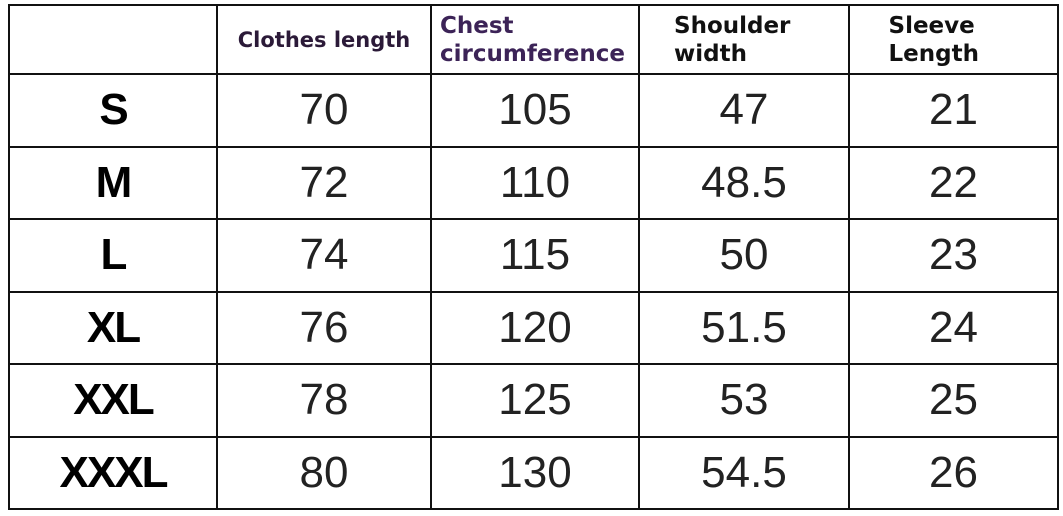 This screenshot has width=1063, height=516. What do you see at coordinates (744, 327) in the screenshot?
I see `measurement-cell: 51.5` at bounding box center [744, 327].